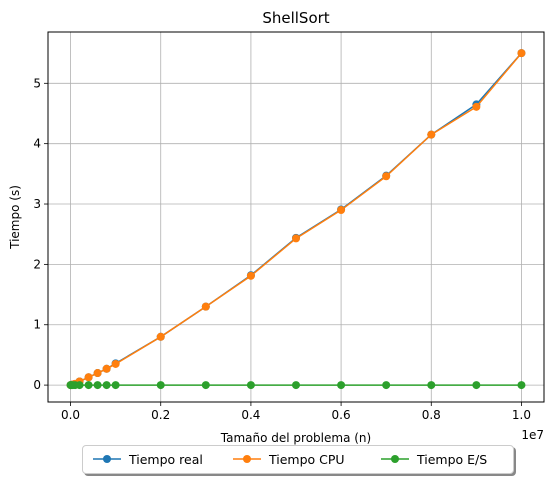 The image size is (557, 480). Describe the element at coordinates (70, 415) in the screenshot. I see `x-tick-label: 0.0` at that location.